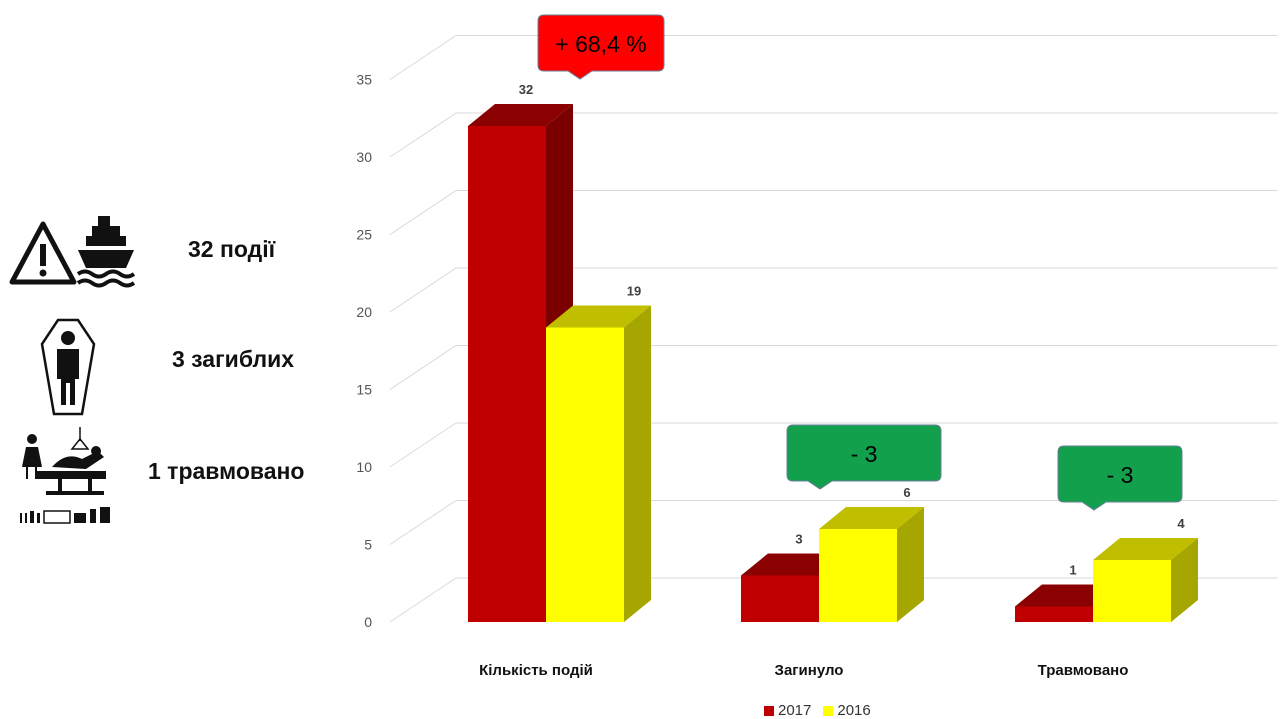 This screenshot has width=1283, height=719. I want to click on legend-label-2016: 2016, so click(854, 710).